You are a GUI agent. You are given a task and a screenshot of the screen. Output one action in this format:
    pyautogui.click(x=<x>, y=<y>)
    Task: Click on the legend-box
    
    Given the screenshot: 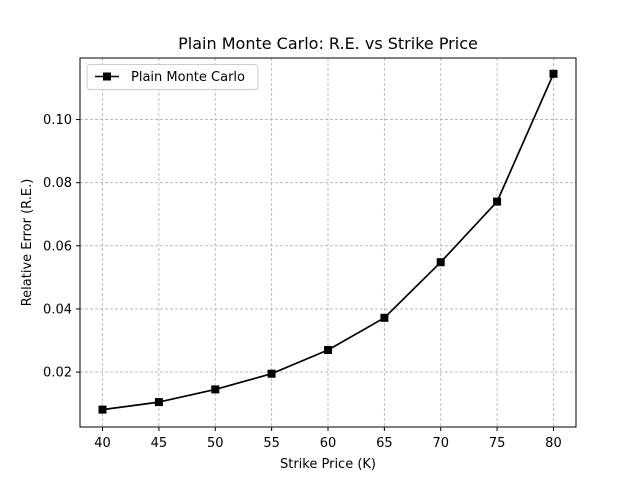 What is the action you would take?
    pyautogui.click(x=172, y=77)
    